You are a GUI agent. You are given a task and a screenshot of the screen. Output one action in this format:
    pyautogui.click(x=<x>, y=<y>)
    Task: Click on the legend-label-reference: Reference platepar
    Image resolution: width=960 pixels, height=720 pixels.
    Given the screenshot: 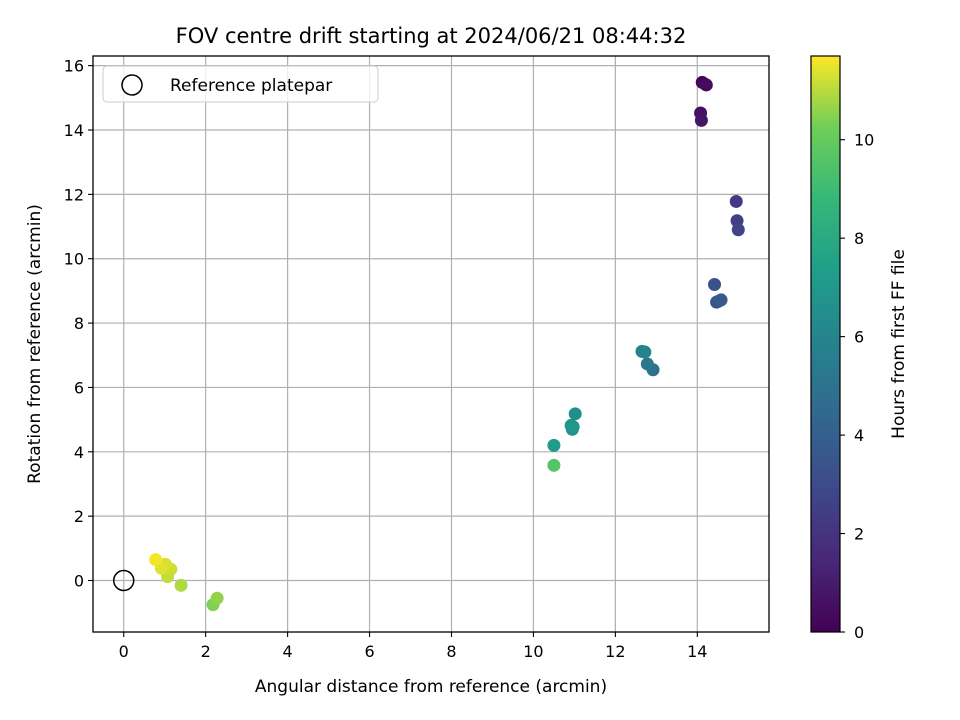 What is the action you would take?
    pyautogui.click(x=251, y=86)
    